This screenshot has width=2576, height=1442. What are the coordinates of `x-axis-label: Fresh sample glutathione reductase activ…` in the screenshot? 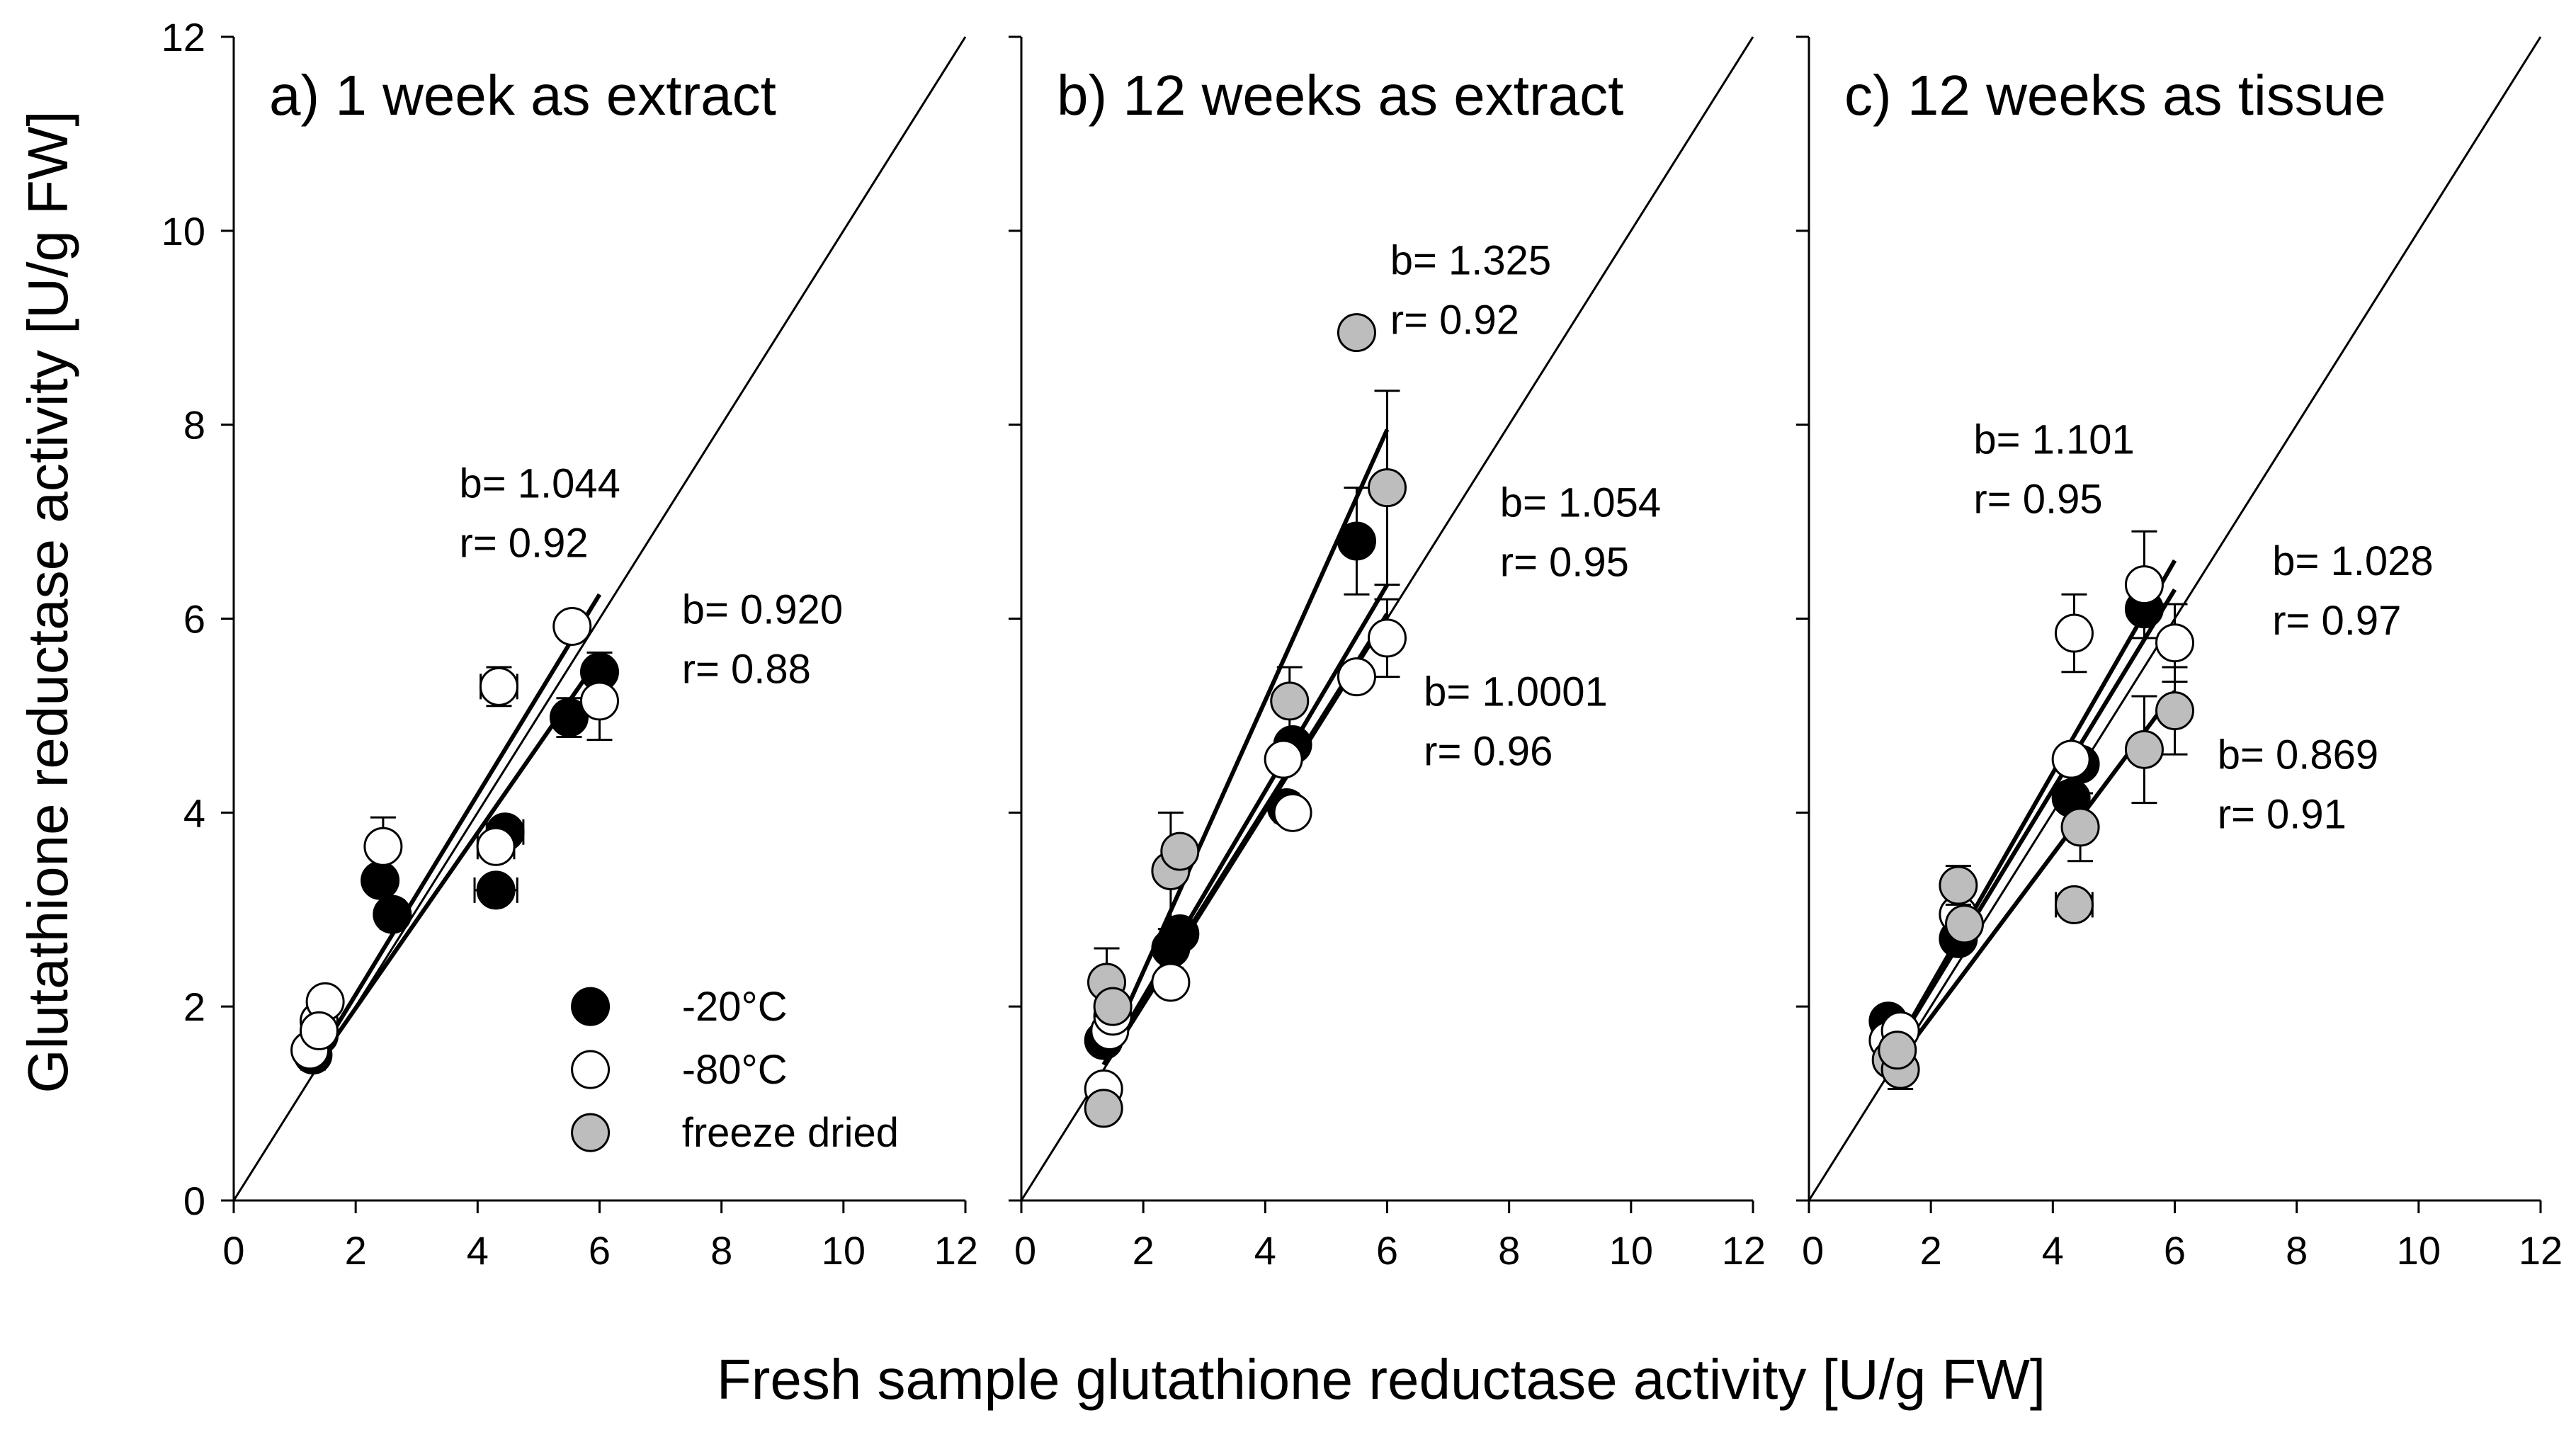 It's located at (1381, 1379).